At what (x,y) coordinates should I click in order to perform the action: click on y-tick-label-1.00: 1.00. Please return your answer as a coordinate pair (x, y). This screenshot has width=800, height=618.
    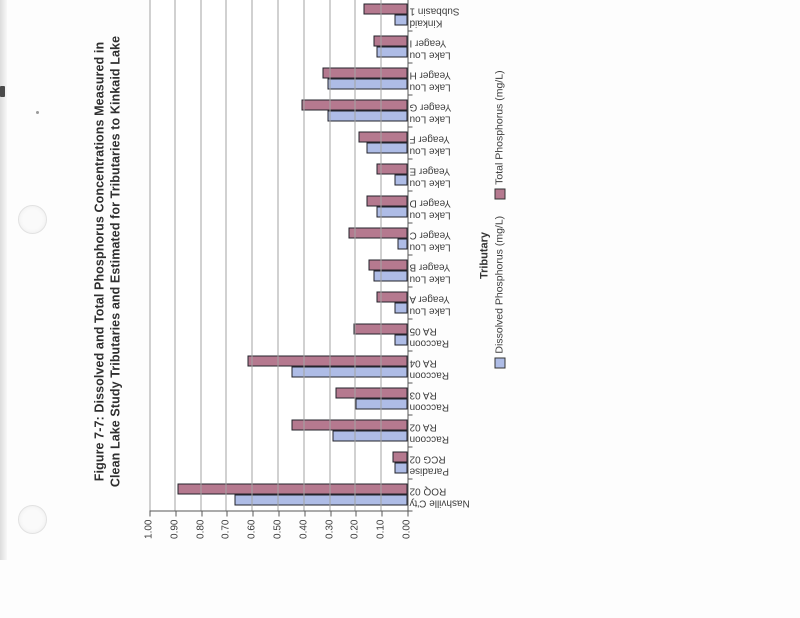
    Looking at the image, I should click on (149, 529).